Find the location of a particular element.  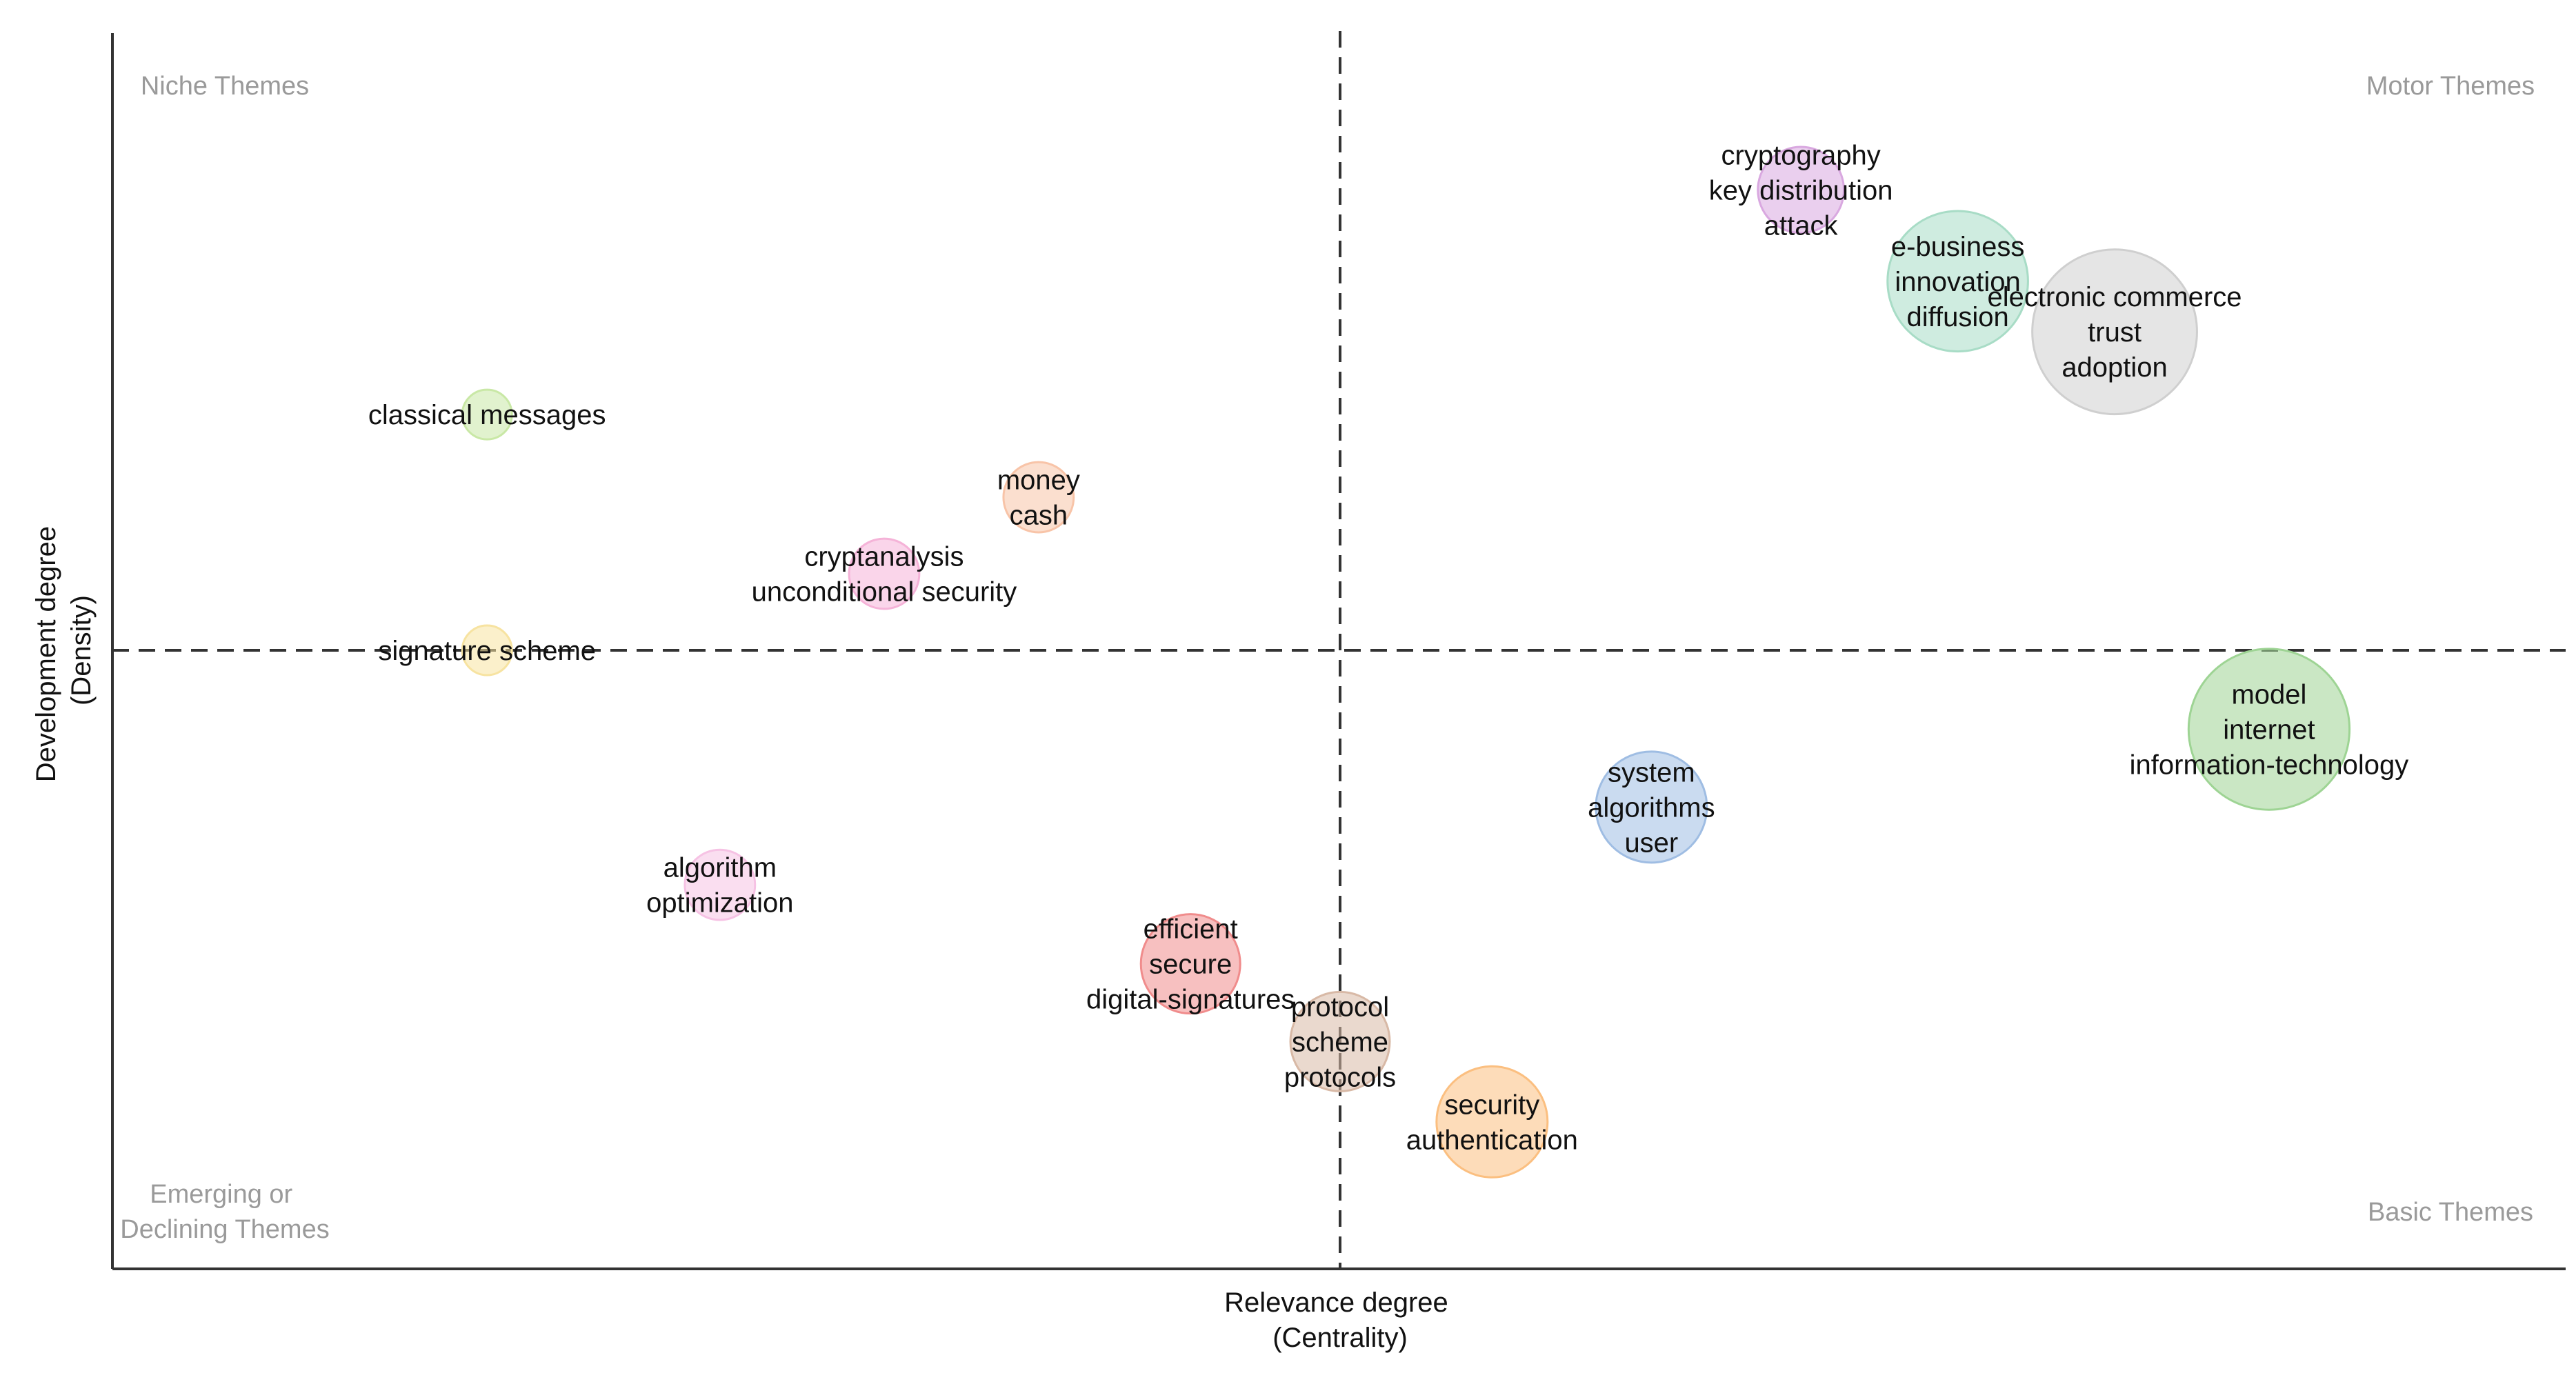

cluster-label-6-line-2: protocols is located at coordinates (1340, 1077).